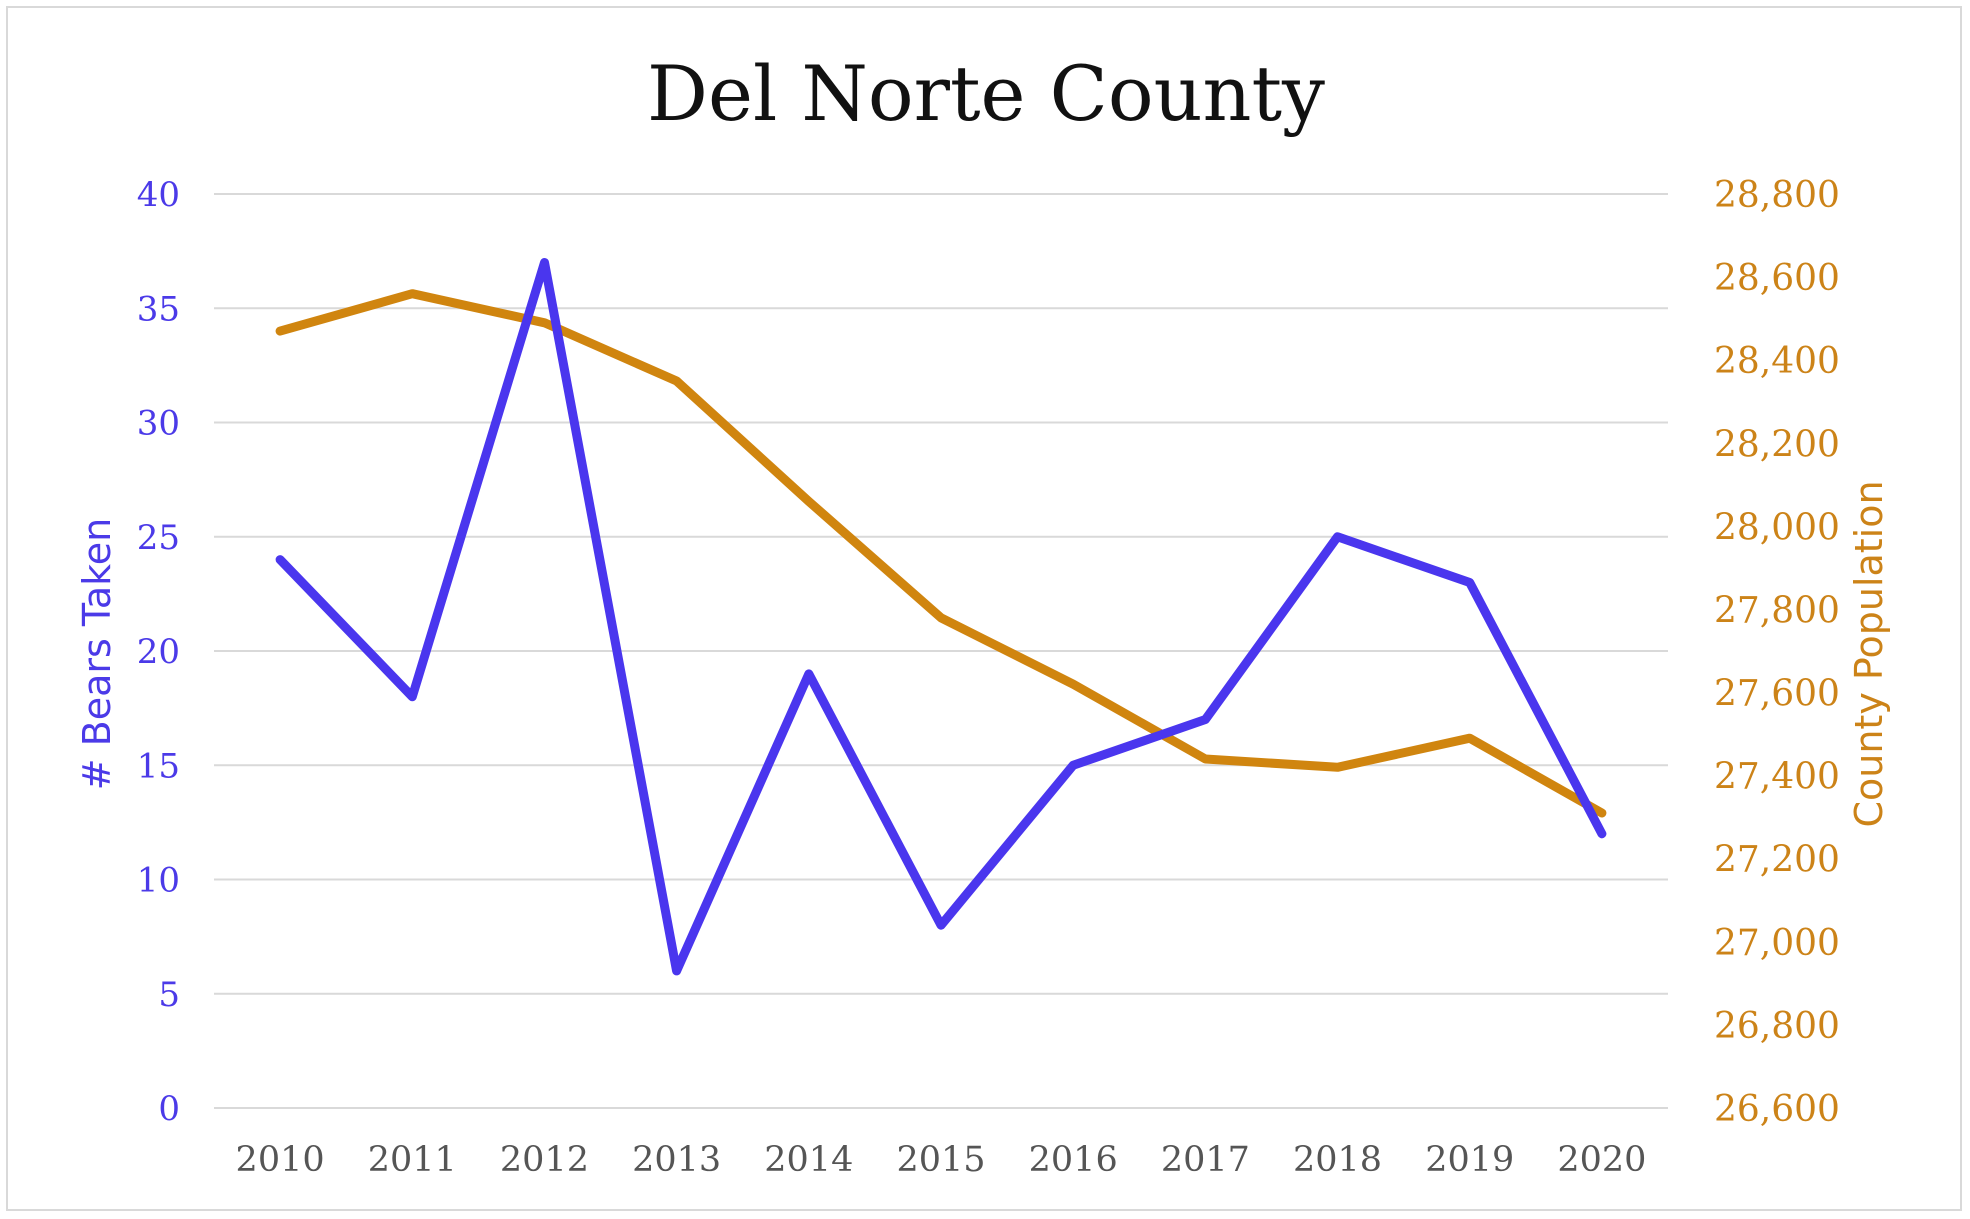 The image size is (1970, 1219). Describe the element at coordinates (1205, 1160) in the screenshot. I see `x-tick-label: 2017` at that location.